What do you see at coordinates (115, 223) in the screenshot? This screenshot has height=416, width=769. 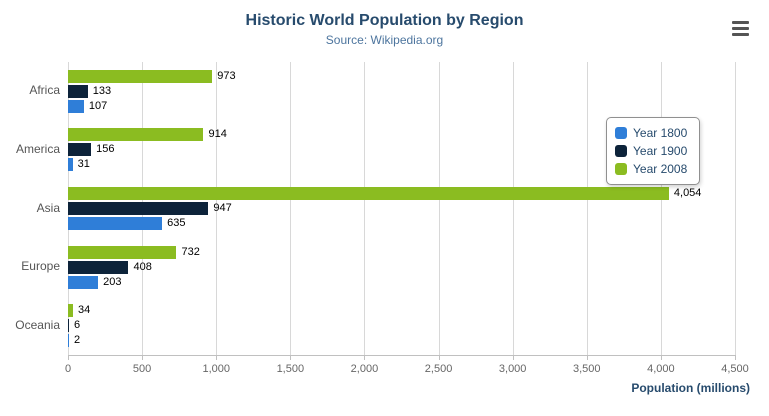 I see `bar-year-1800-asia` at bounding box center [115, 223].